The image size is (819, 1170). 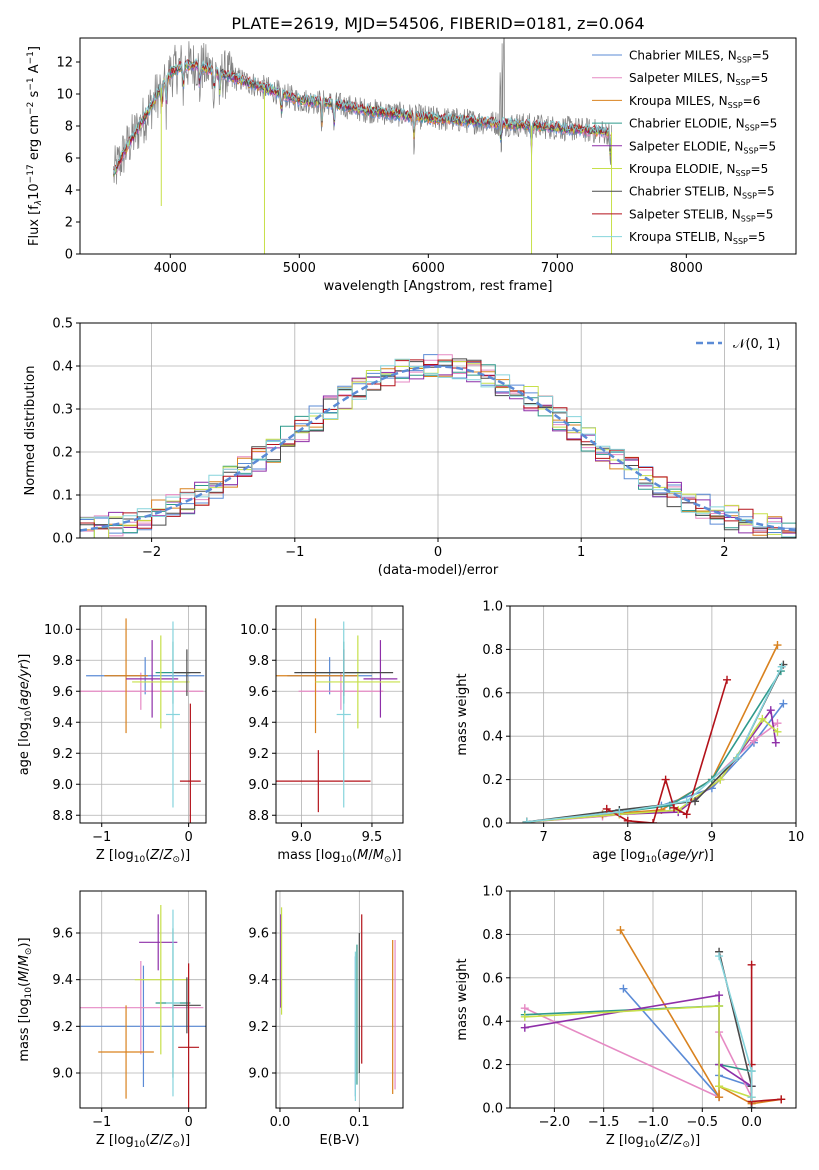 I want to click on y-axis-label: mass weight, so click(x=462, y=999).